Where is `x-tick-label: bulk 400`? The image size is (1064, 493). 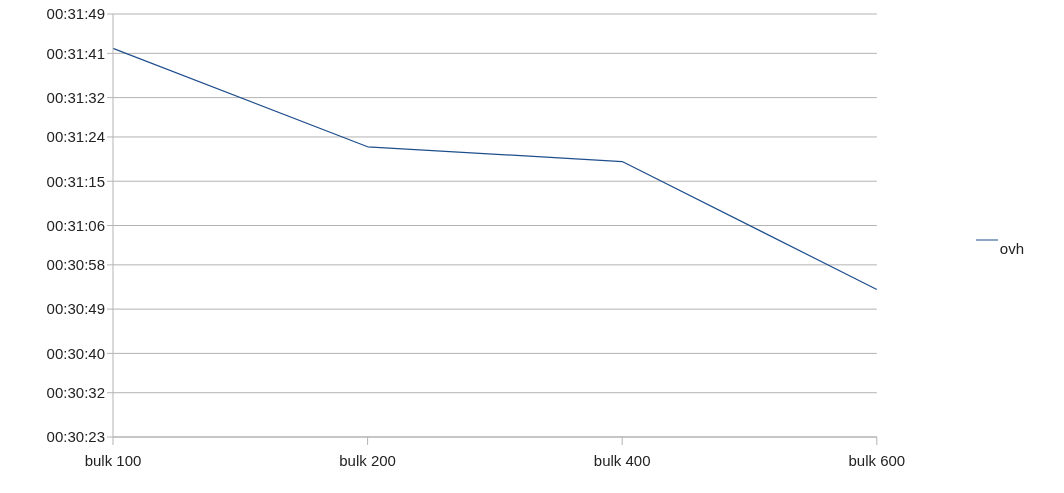 x-tick-label: bulk 400 is located at coordinates (622, 460).